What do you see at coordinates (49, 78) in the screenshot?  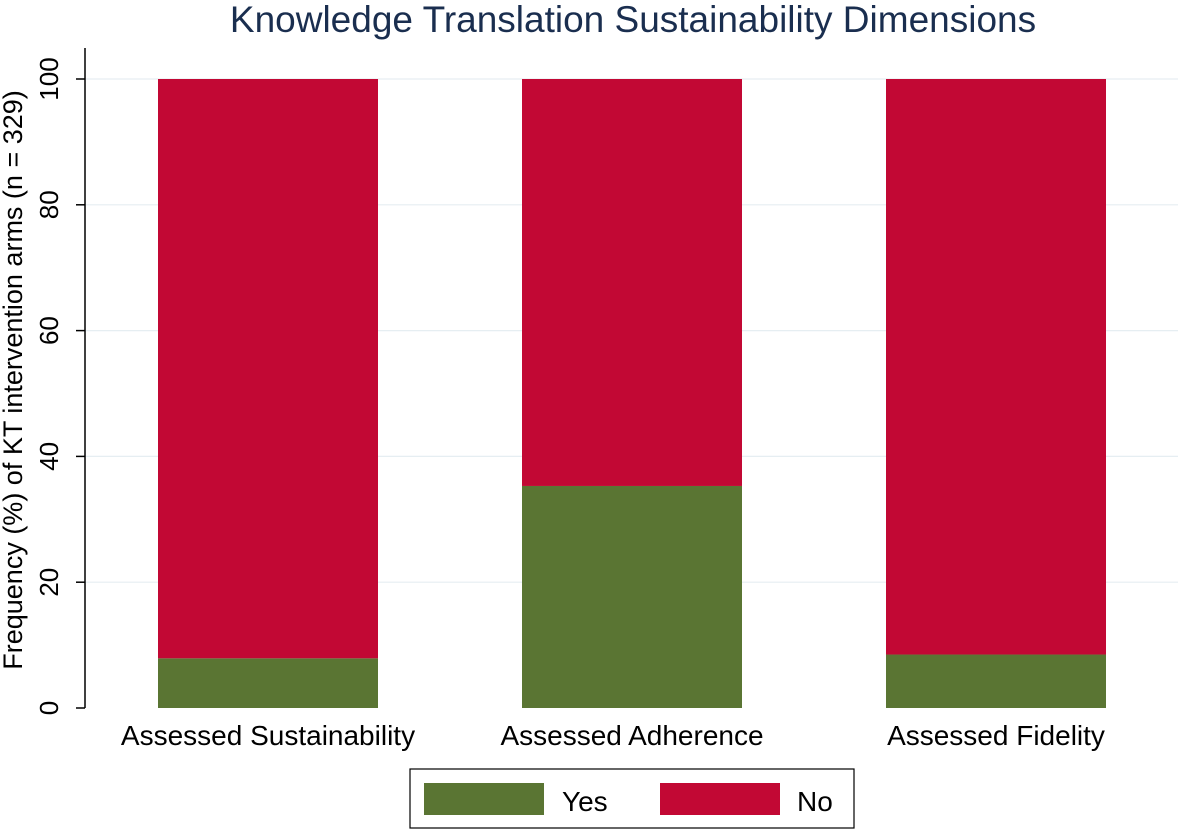 I see `y-tick-label-100: 100` at bounding box center [49, 78].